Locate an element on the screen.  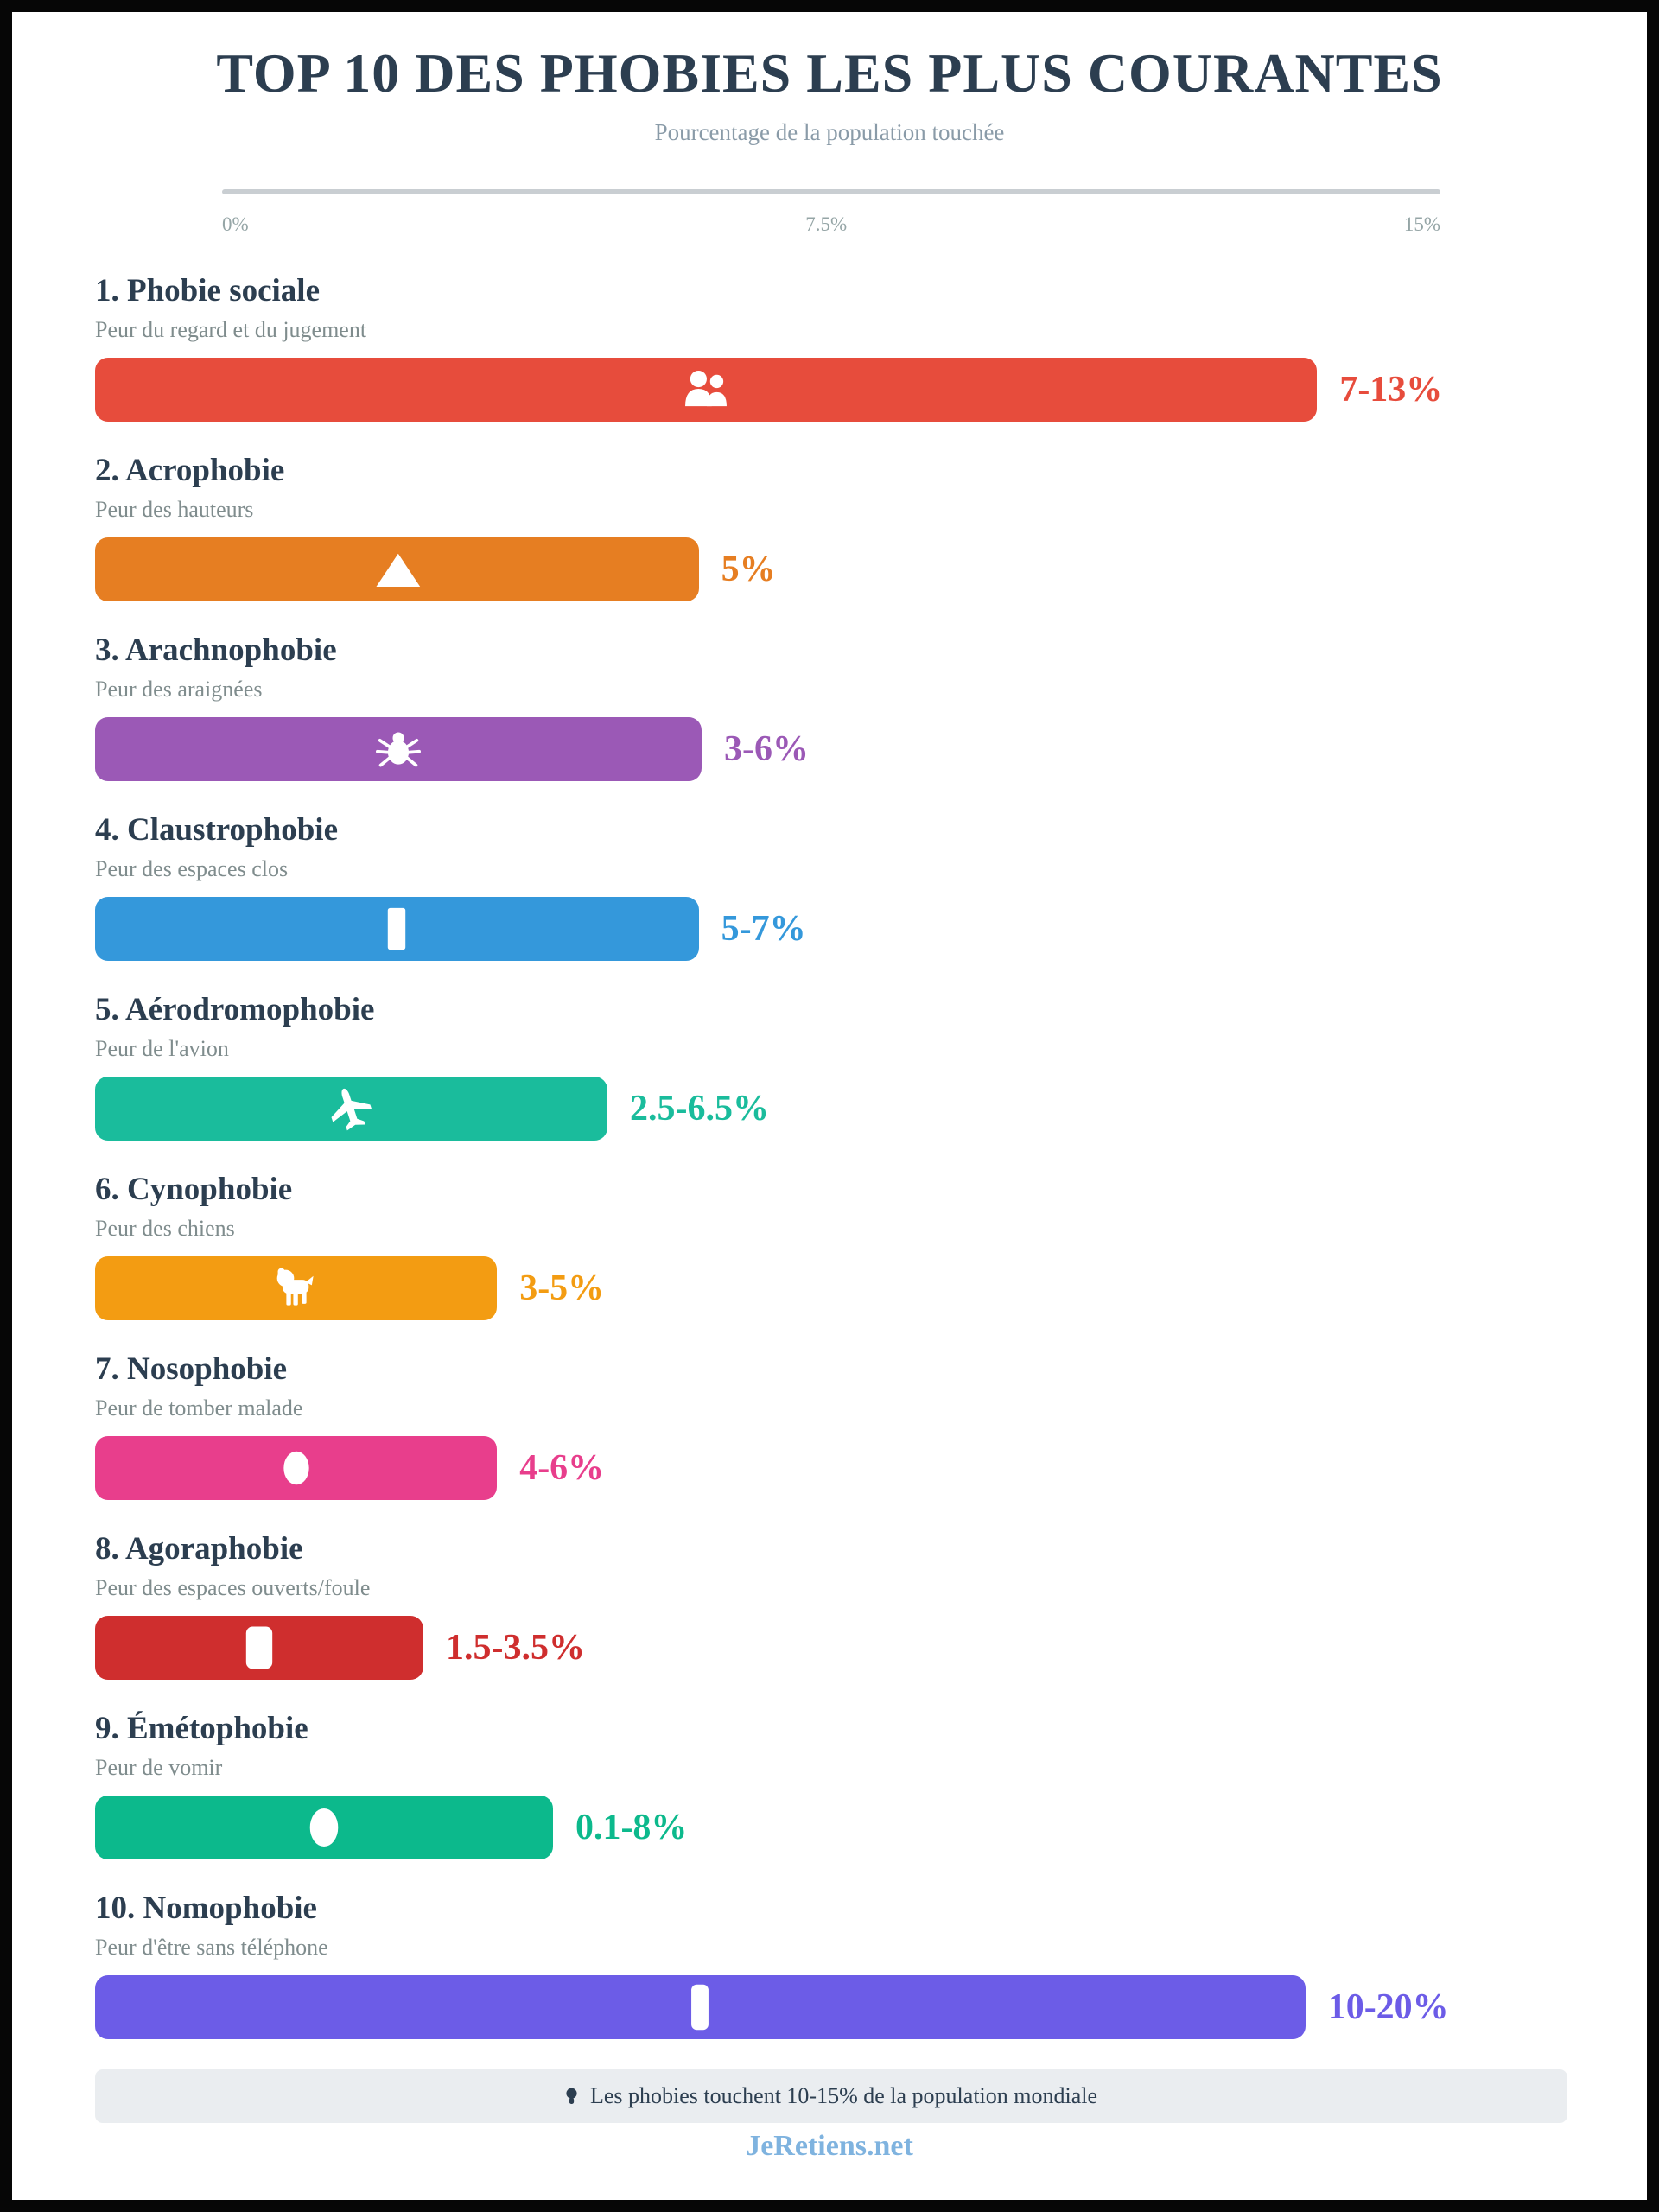
phobia-title: 3. Arachnophobie is located at coordinates (216, 650).